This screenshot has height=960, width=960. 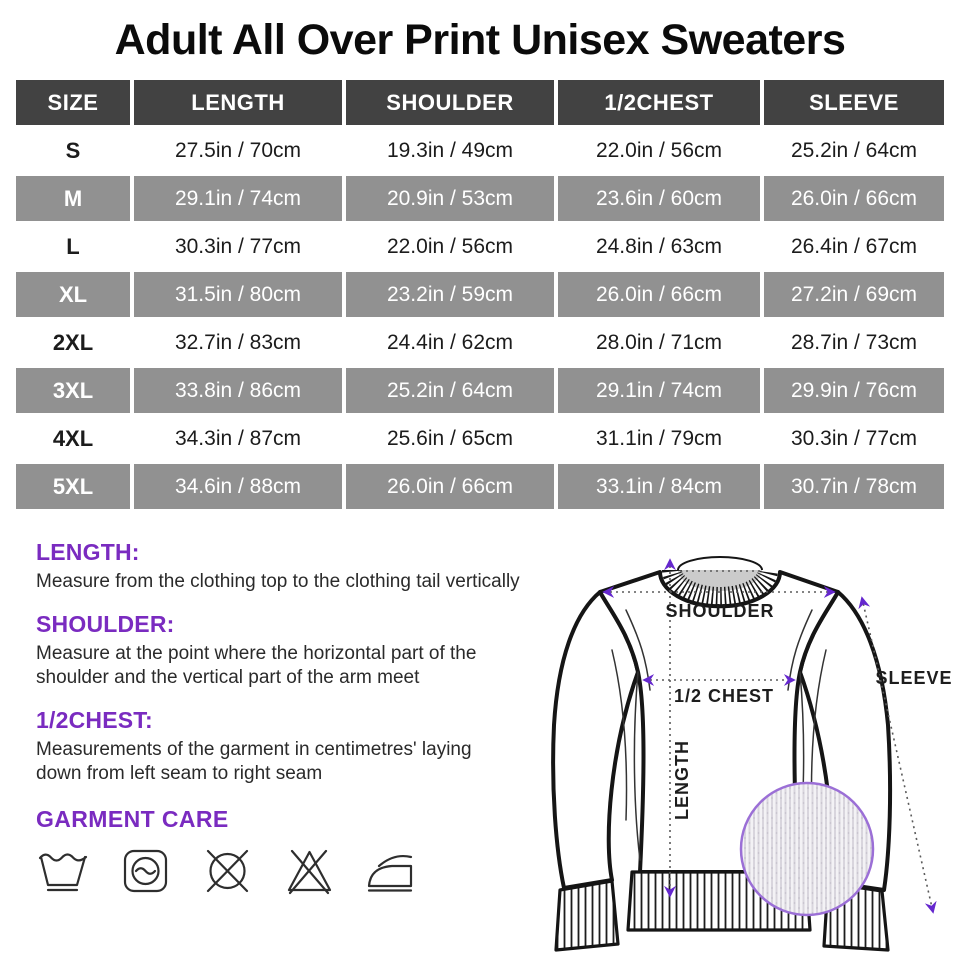 What do you see at coordinates (854, 102) in the screenshot?
I see `column-header-sleeve: SLEEVE` at bounding box center [854, 102].